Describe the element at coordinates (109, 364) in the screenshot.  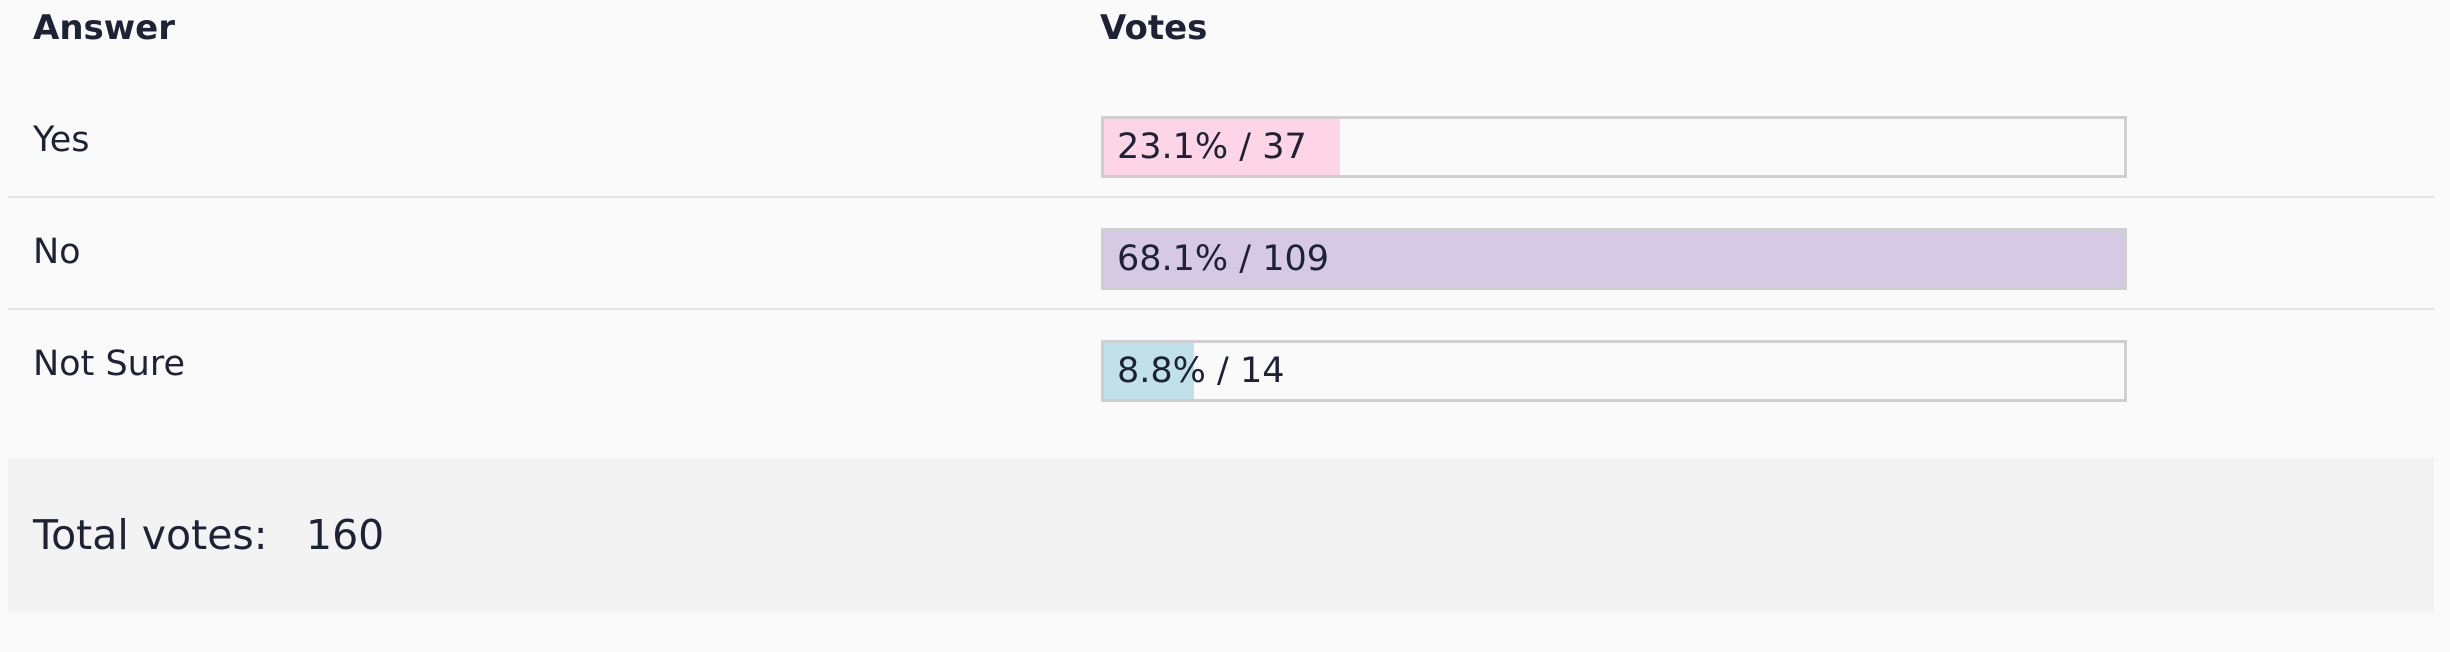
I see `answer-label: Not Sure` at that location.